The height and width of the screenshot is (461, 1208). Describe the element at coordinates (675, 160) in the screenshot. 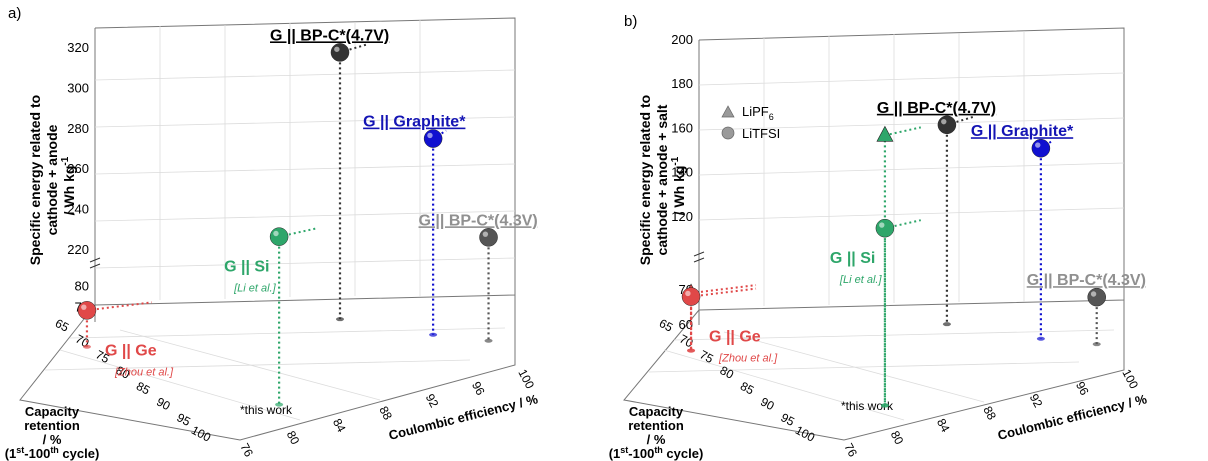

I see `y-axis-title-unit-sup: -1` at that location.